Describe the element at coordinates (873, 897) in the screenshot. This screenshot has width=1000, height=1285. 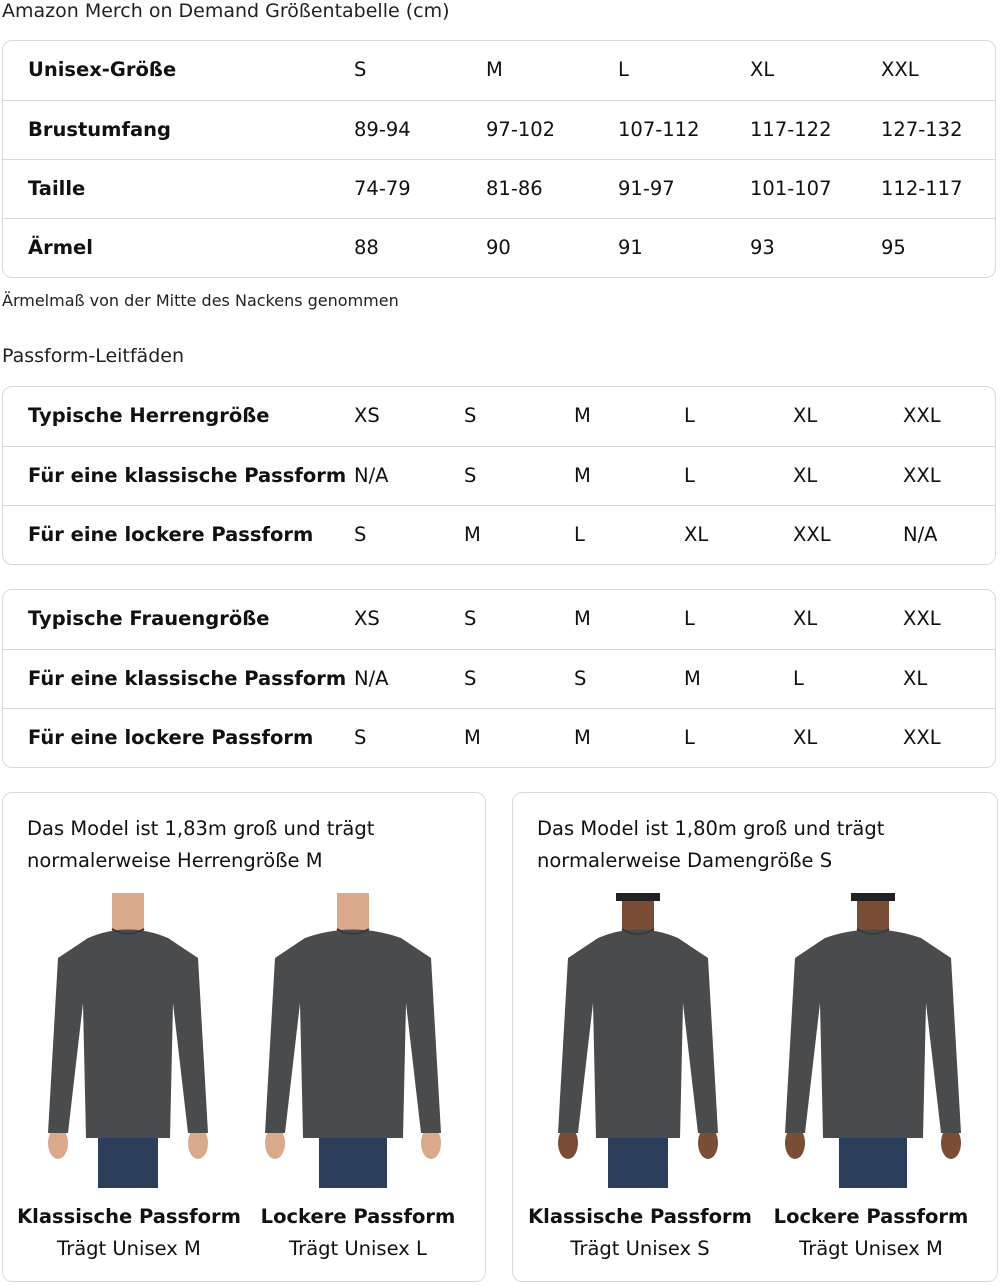
I see `hair` at that location.